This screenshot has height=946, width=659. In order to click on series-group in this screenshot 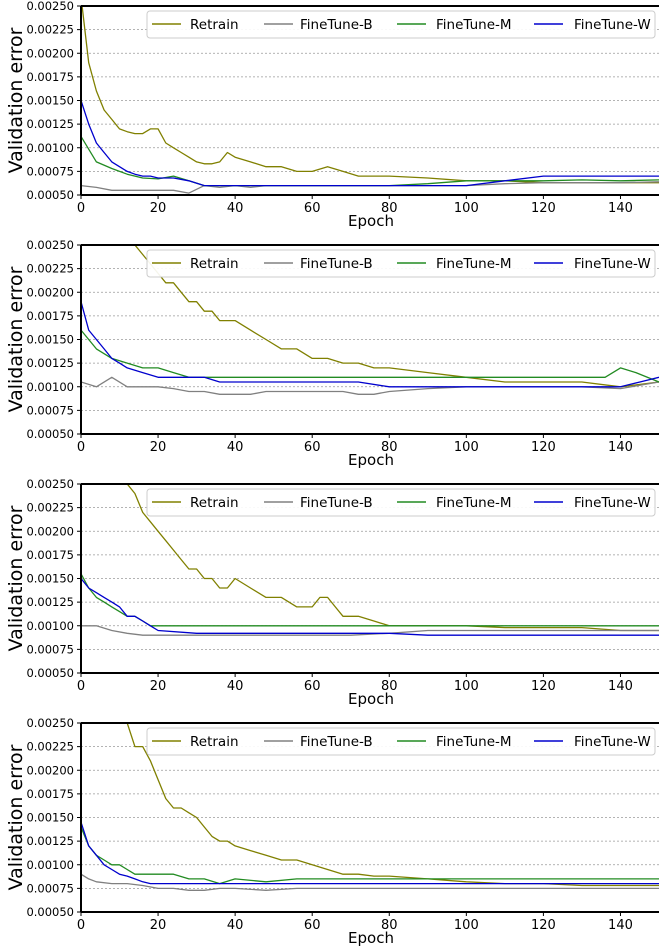, I will do `click(370, 320)`.